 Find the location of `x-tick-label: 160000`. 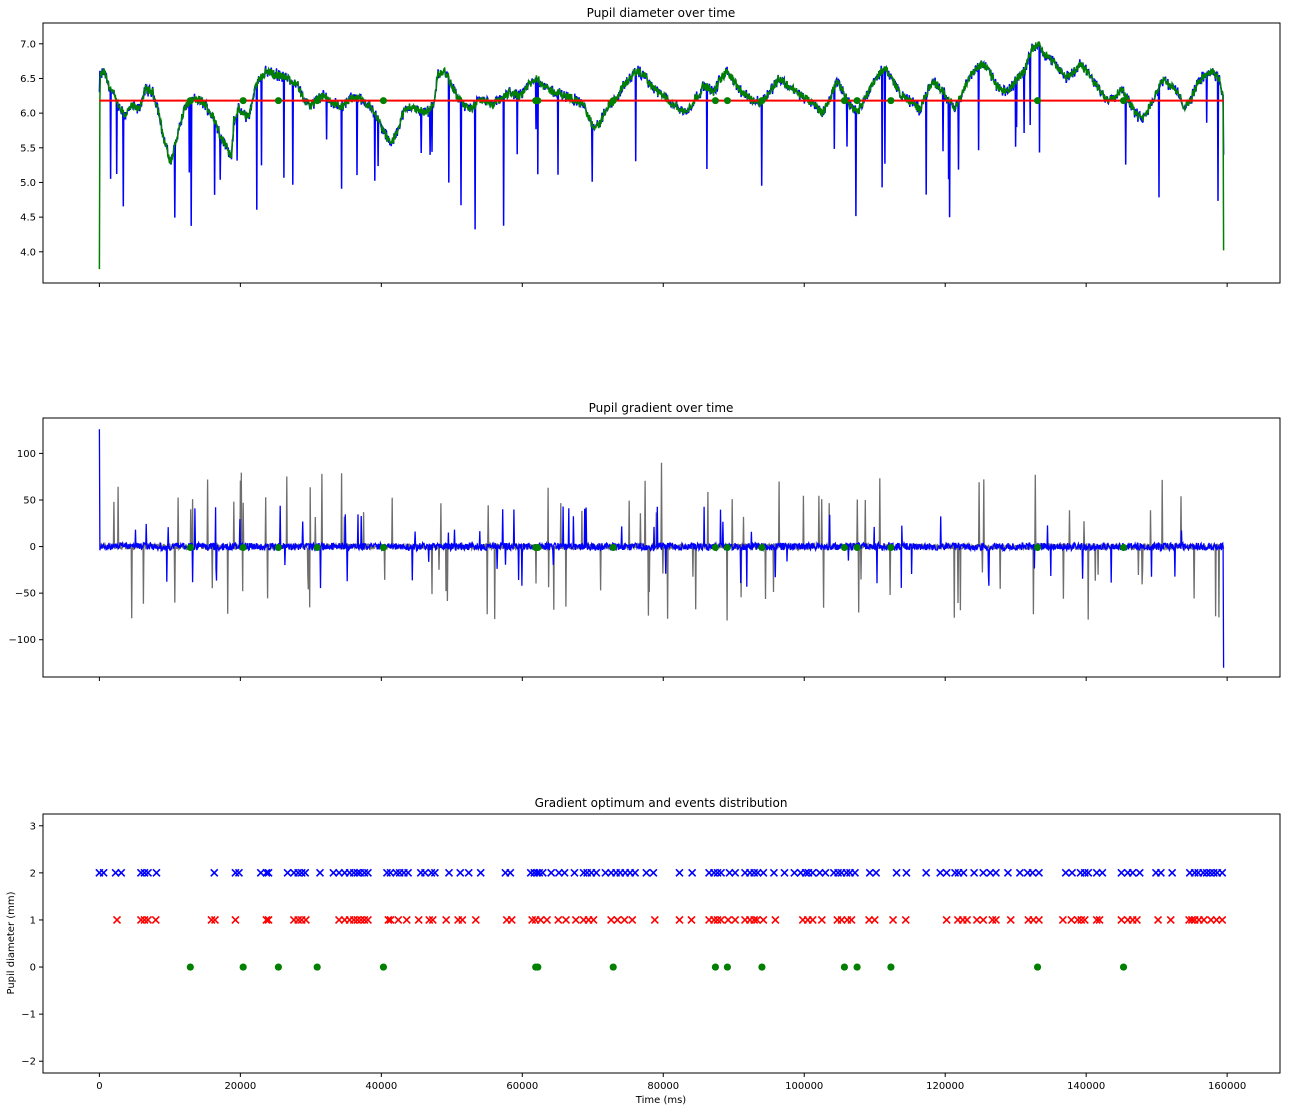

x-tick-label: 160000 is located at coordinates (1227, 1086).